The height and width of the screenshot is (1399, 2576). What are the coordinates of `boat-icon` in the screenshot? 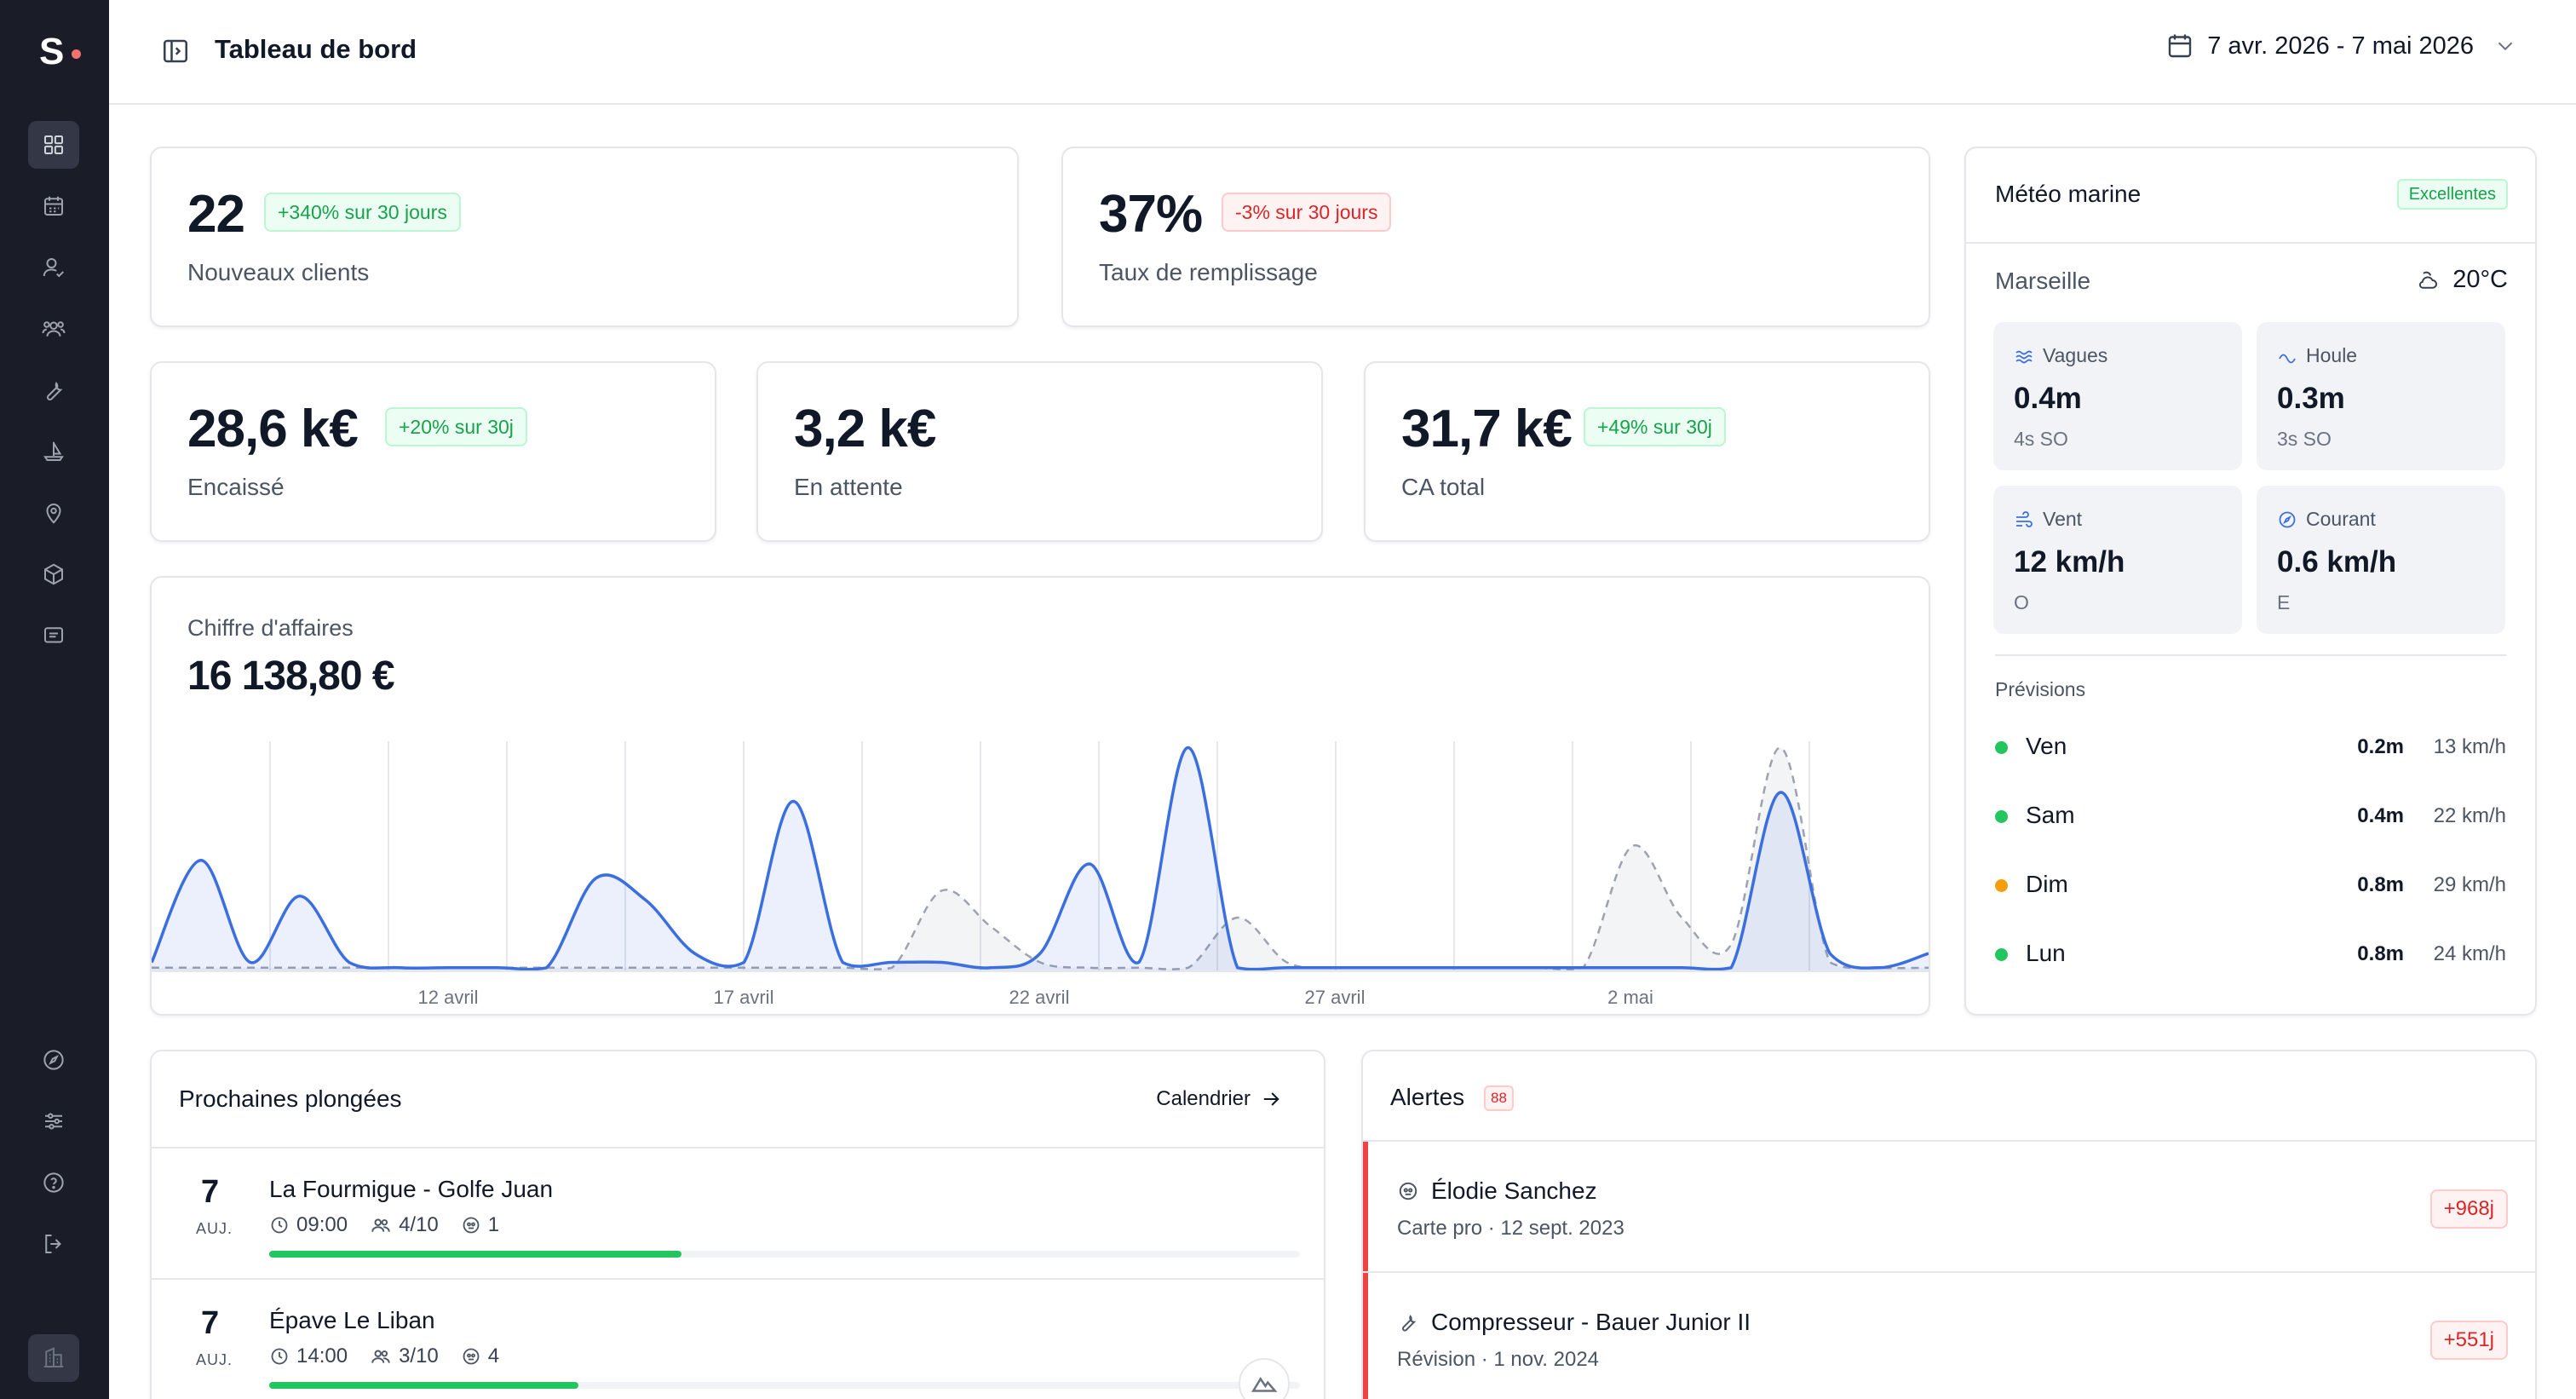 It's located at (54, 451).